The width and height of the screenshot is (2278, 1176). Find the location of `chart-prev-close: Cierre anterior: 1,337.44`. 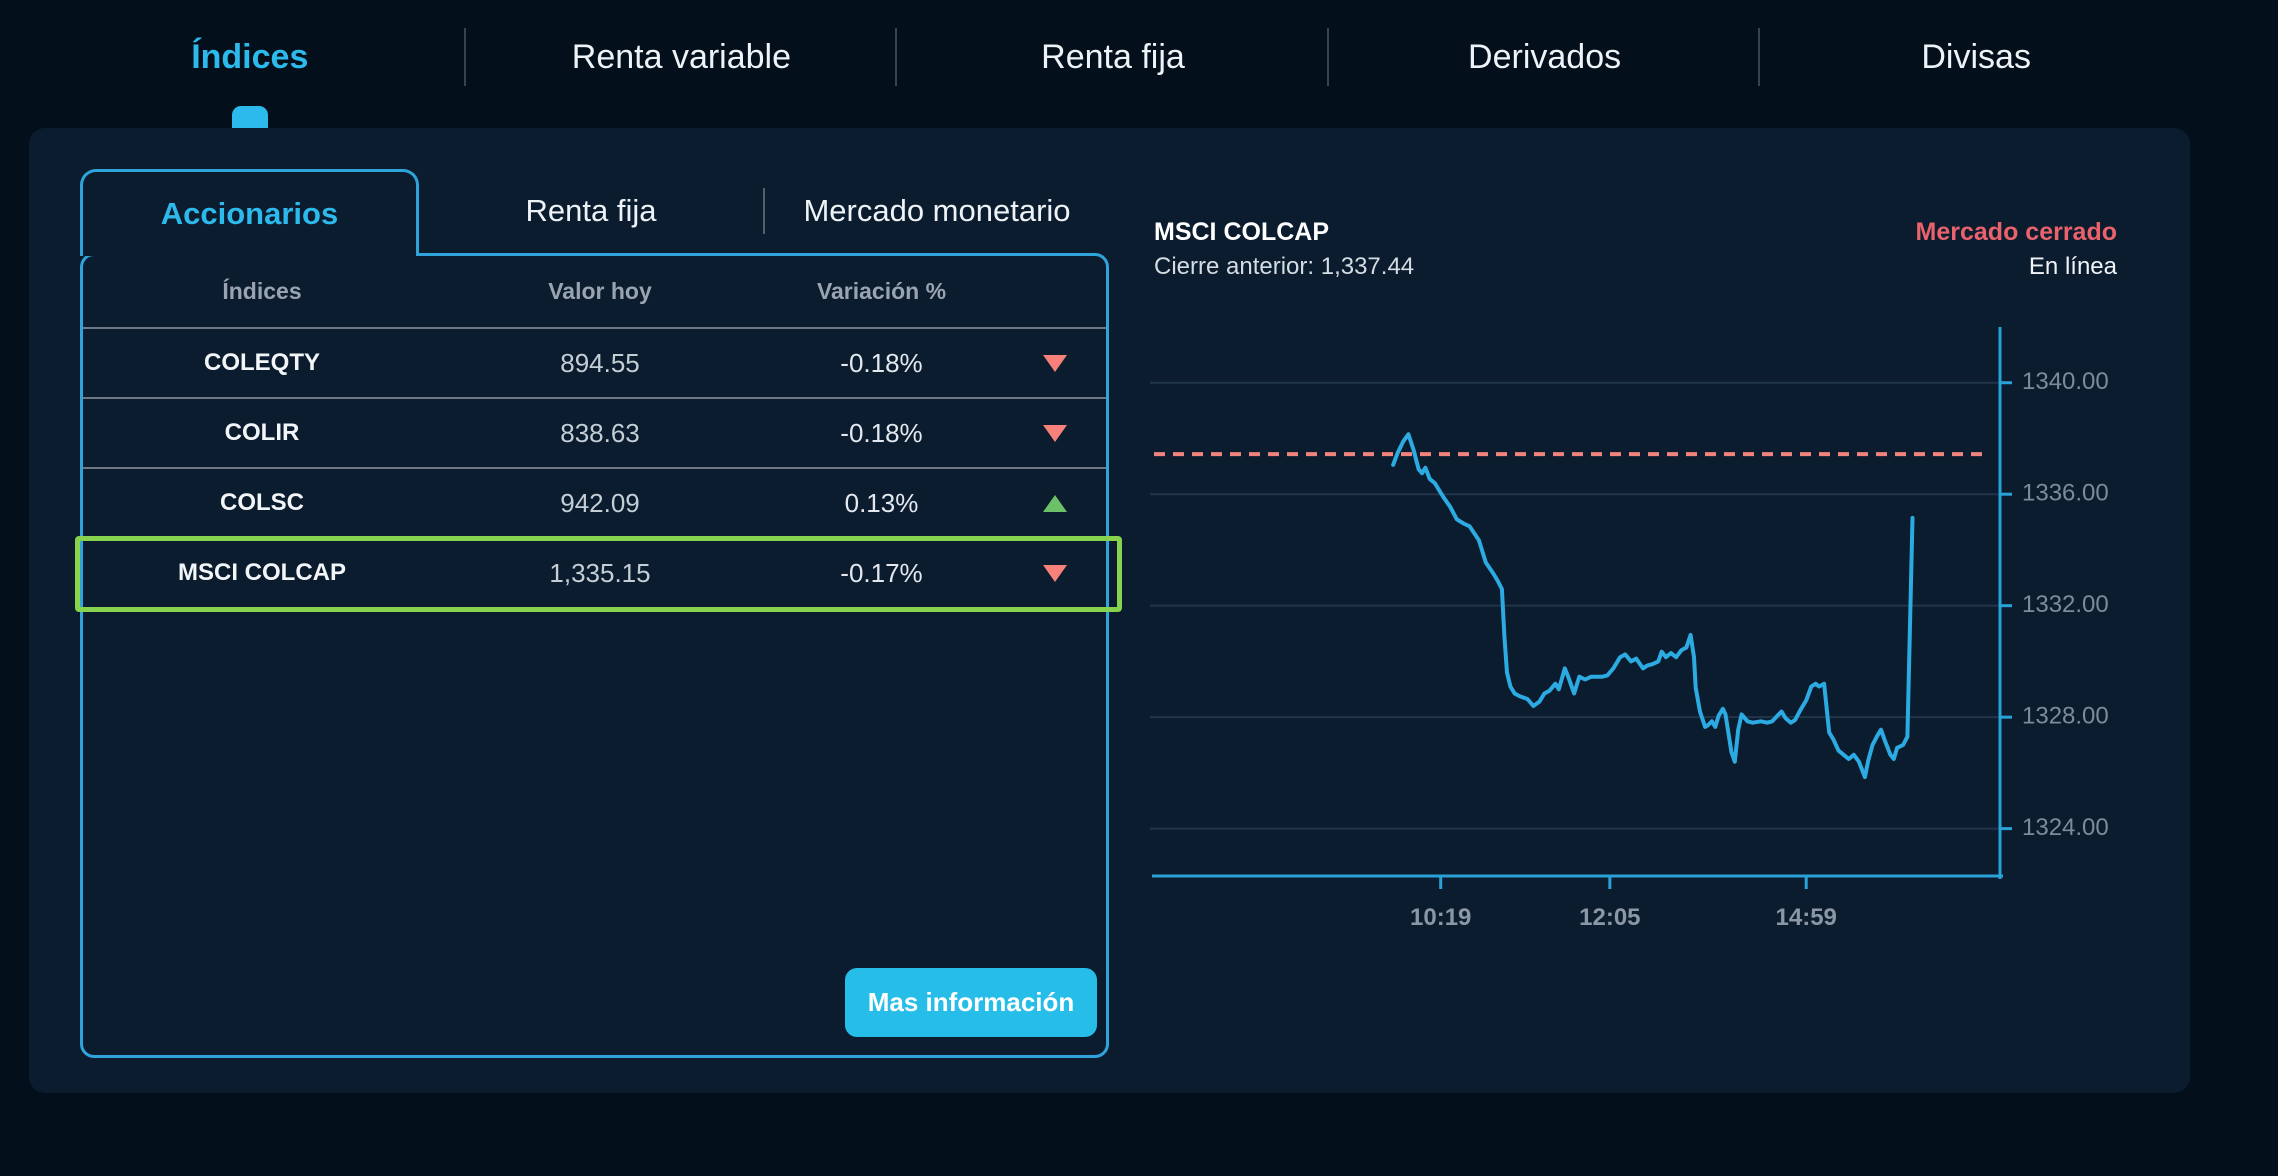

chart-prev-close: Cierre anterior: 1,337.44 is located at coordinates (1284, 266).